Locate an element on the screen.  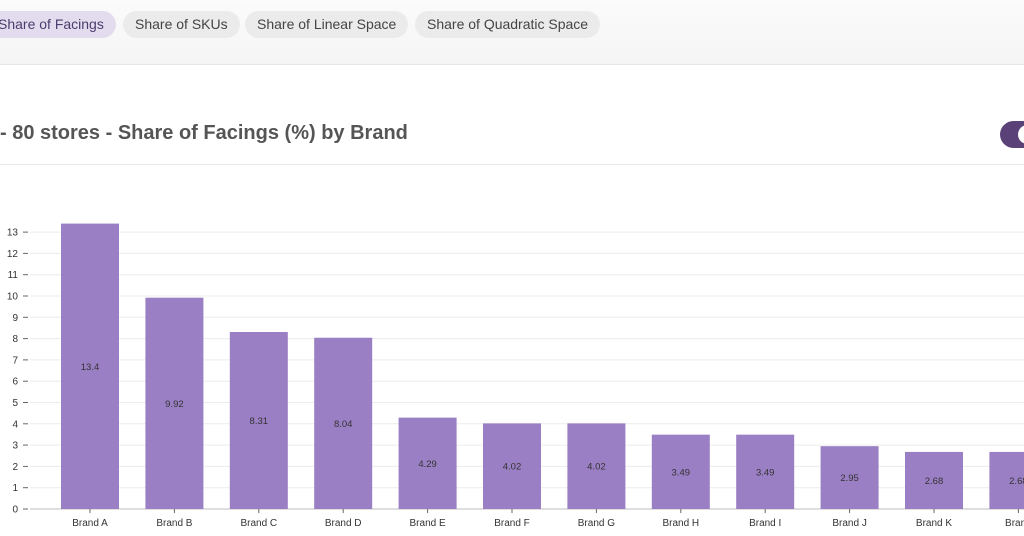
x-tick-label: Brand C is located at coordinates (258, 523).